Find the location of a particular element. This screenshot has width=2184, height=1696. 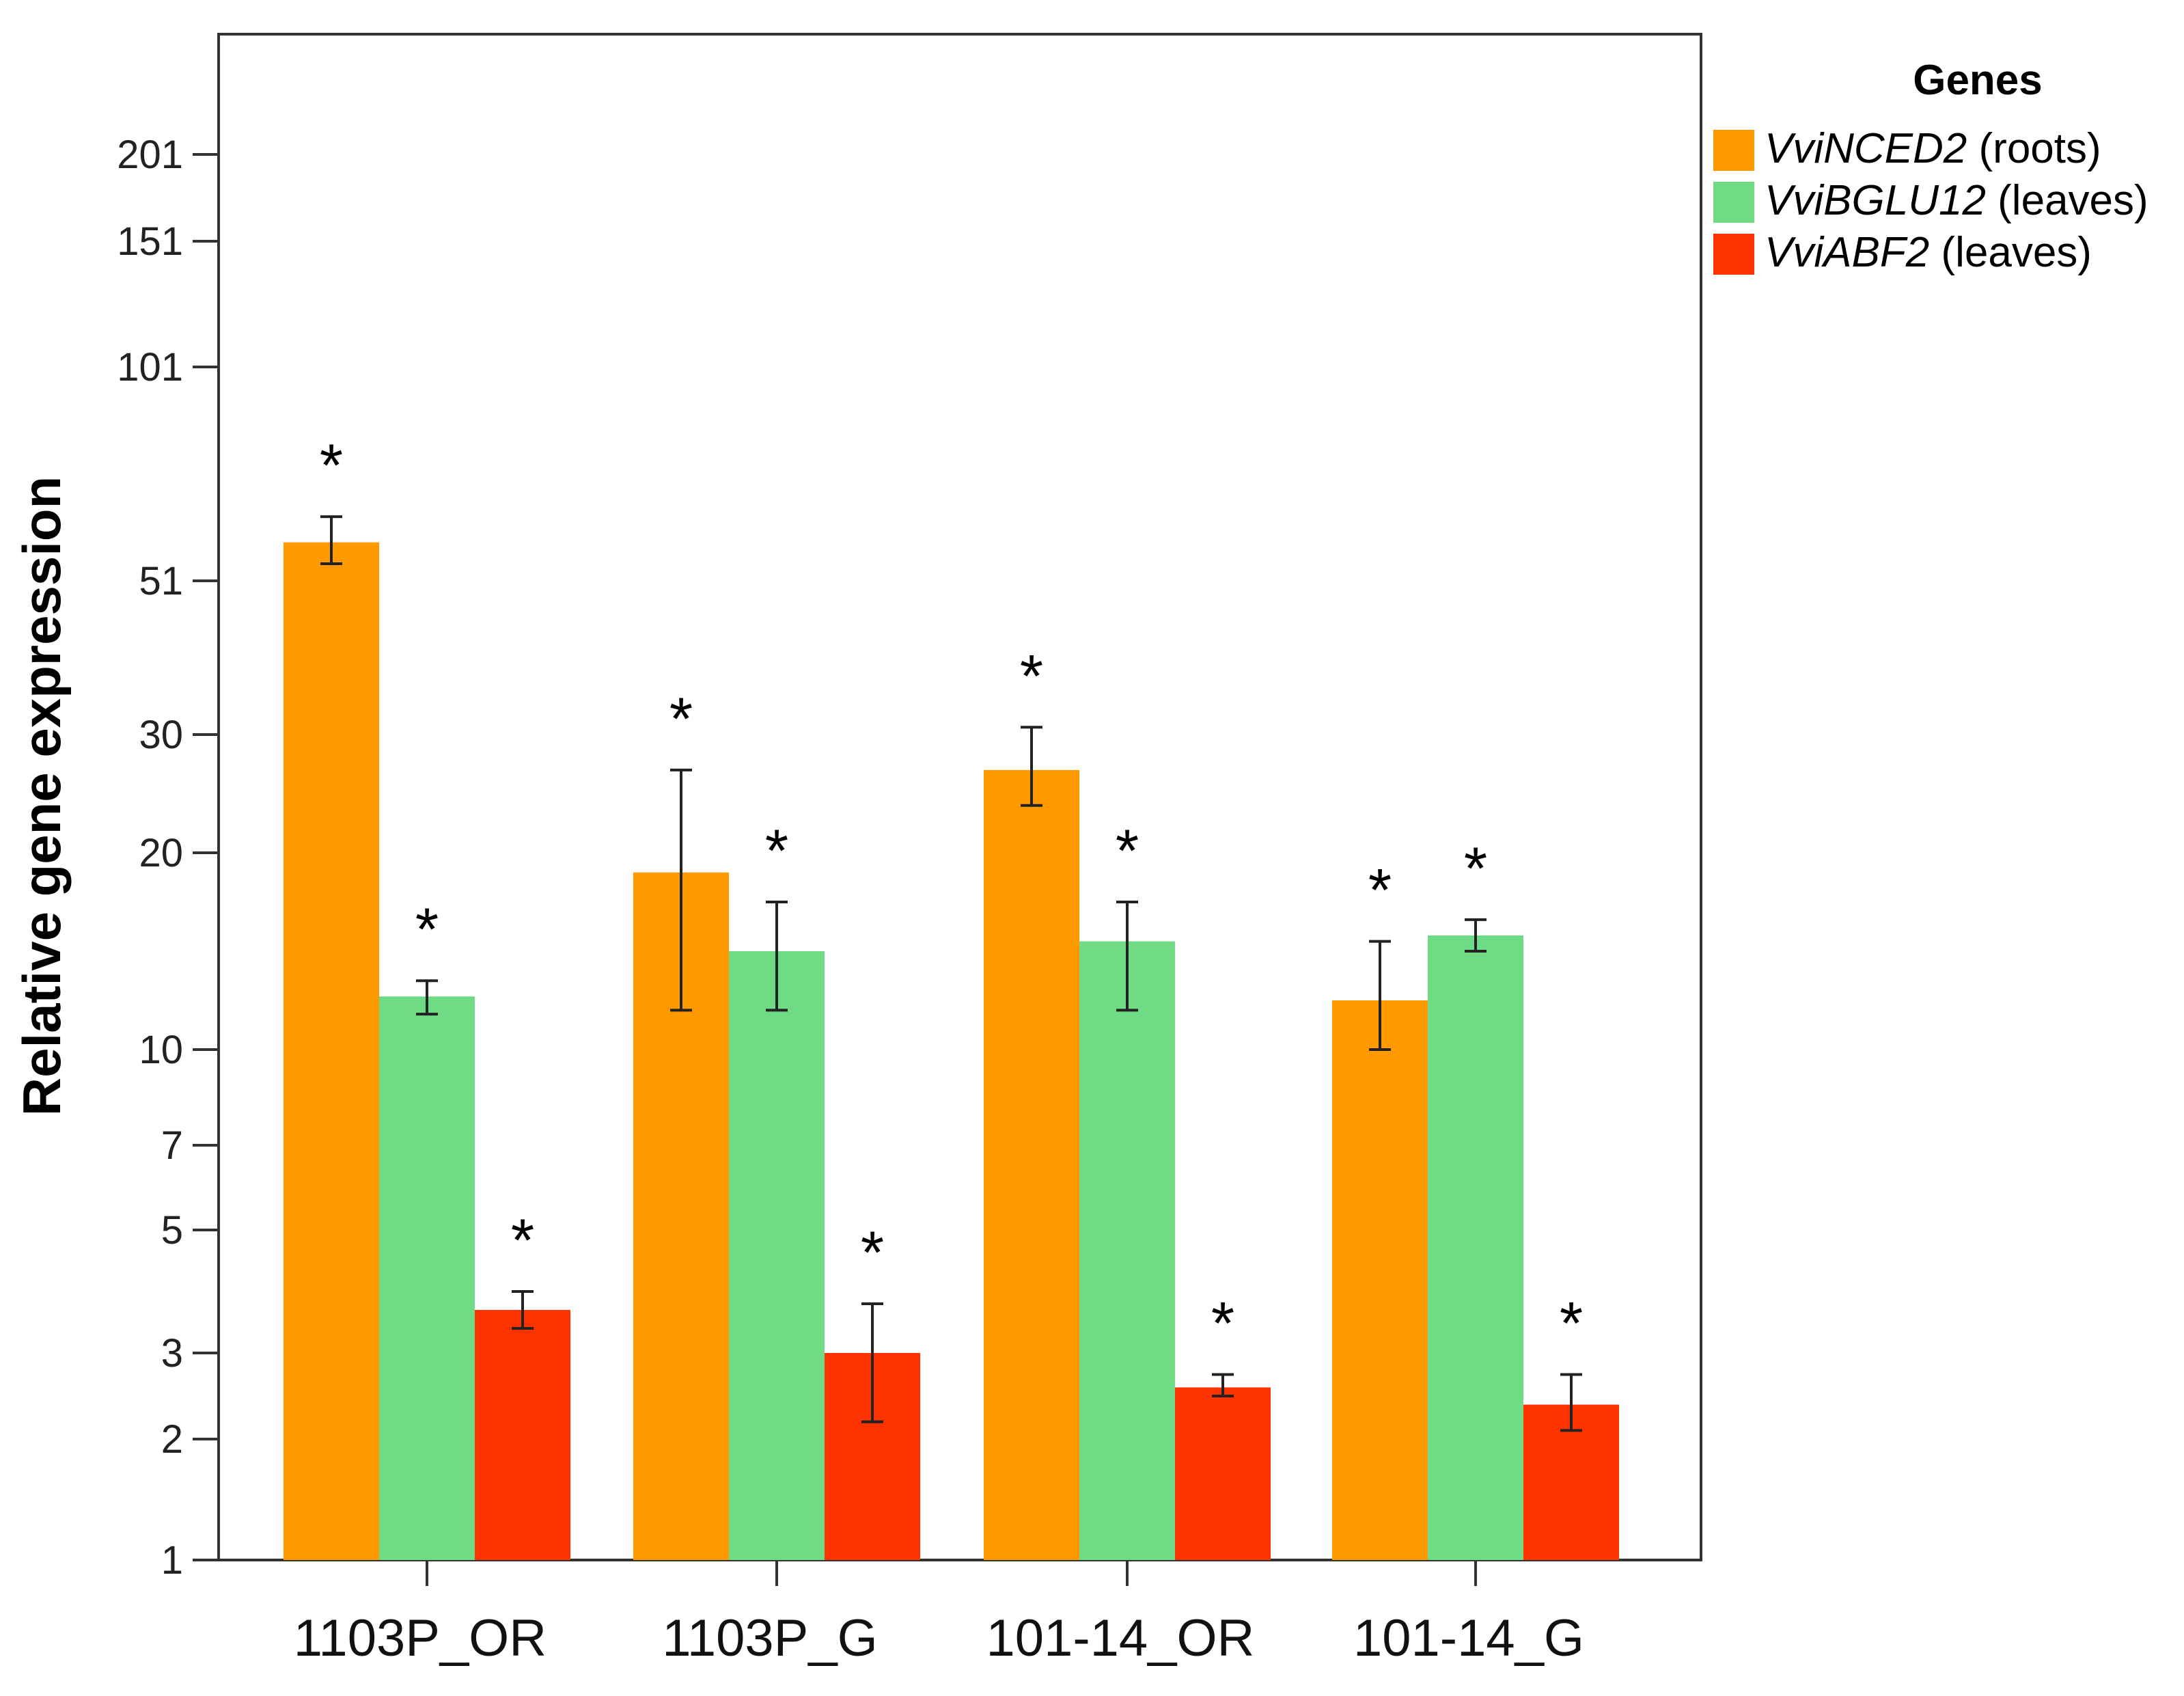

x-axis: 1103P_OR 1103P_G 101-14_OR 101-14_G is located at coordinates (939, 1613).